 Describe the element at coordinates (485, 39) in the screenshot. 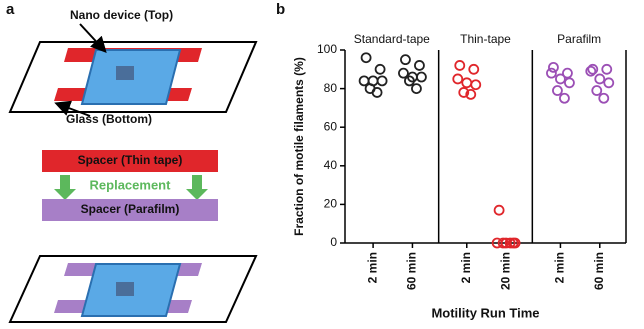

I see `group-label: Thin-tape` at that location.